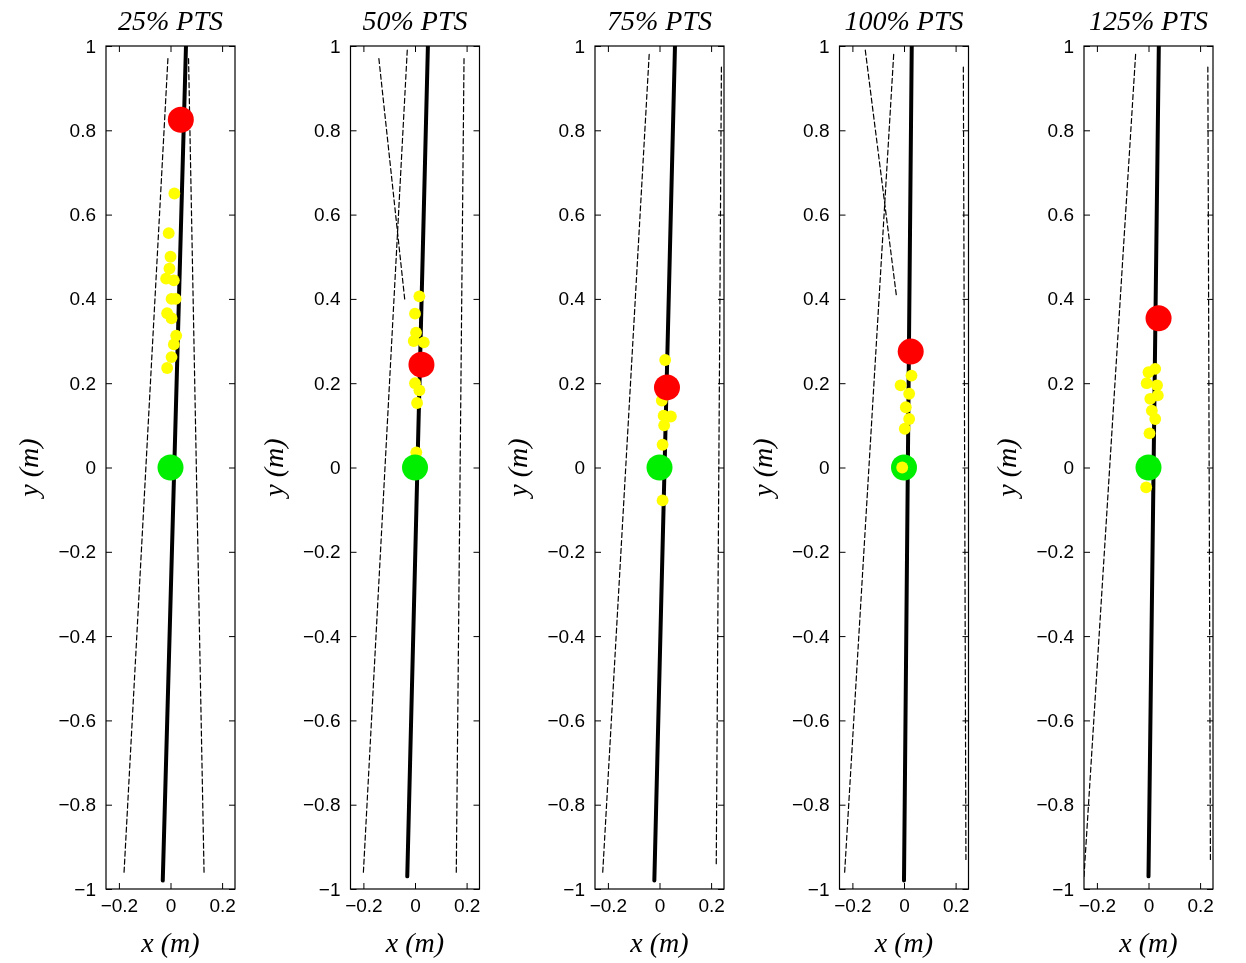 This screenshot has height=963, width=1246. I want to click on chart-title: 125% PTS, so click(1148, 20).